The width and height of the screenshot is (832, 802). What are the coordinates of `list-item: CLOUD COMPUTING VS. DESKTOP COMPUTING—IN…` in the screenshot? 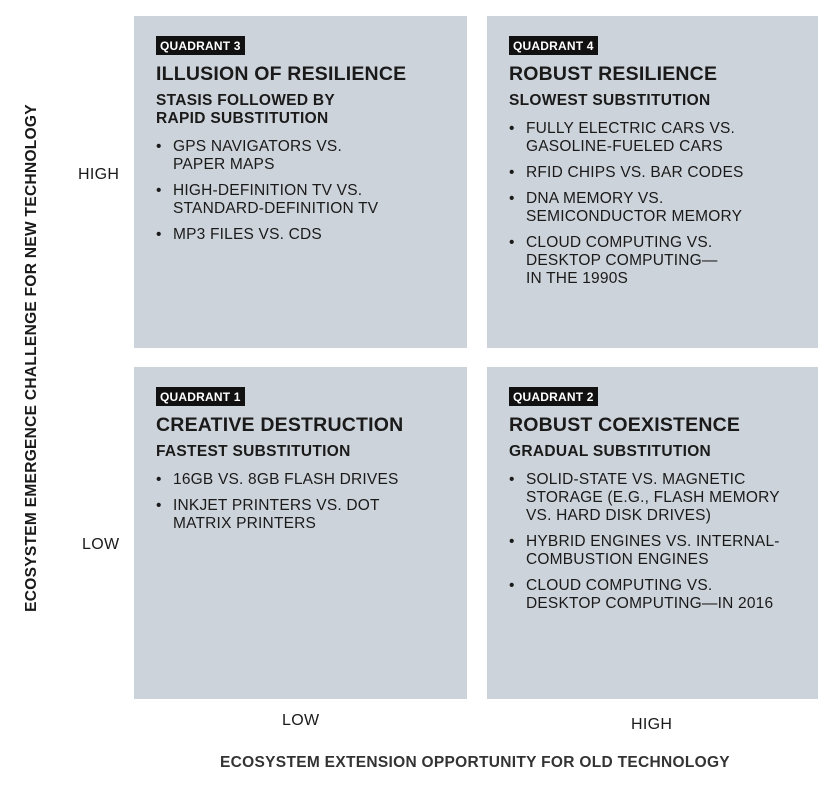 It's located at (653, 595).